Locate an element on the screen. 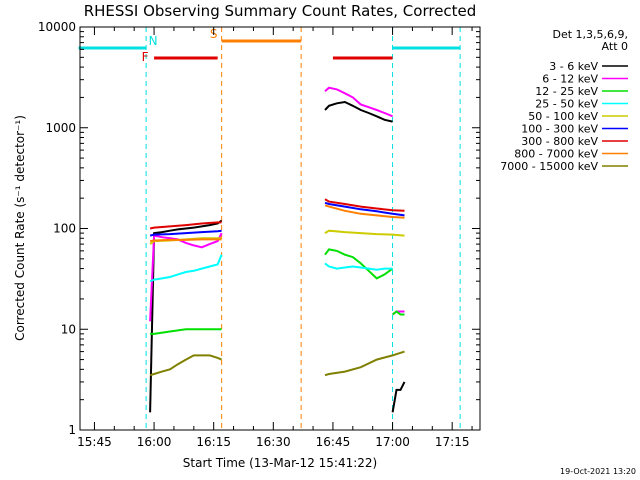 Image resolution: width=640 pixels, height=480 pixels. x-axis-label: Start Time (13-Mar-12 15:41:22) is located at coordinates (280, 463).